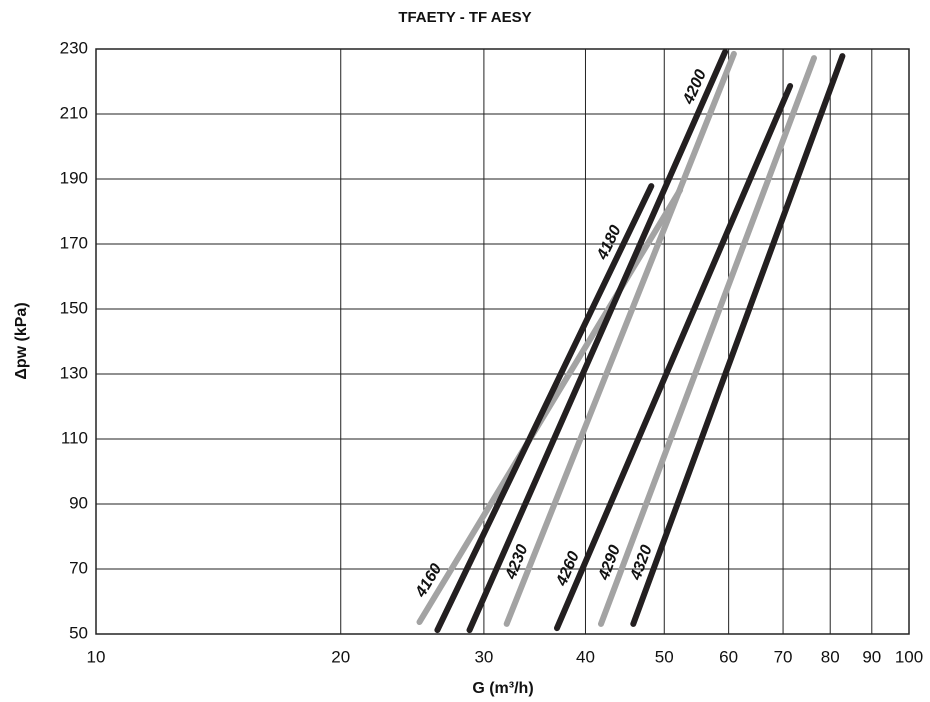 This screenshot has height=702, width=930. I want to click on x-tick-label: 90, so click(871, 656).